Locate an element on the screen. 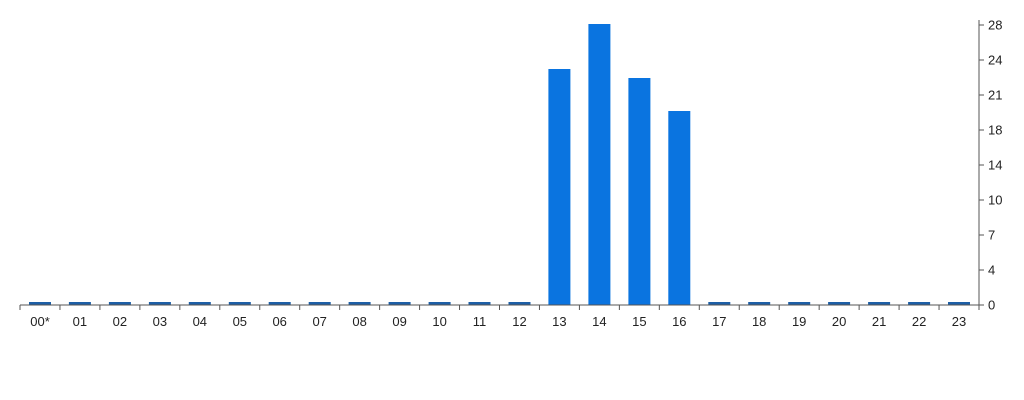 This screenshot has width=1024, height=400. x-tick-label: 17 is located at coordinates (719, 321).